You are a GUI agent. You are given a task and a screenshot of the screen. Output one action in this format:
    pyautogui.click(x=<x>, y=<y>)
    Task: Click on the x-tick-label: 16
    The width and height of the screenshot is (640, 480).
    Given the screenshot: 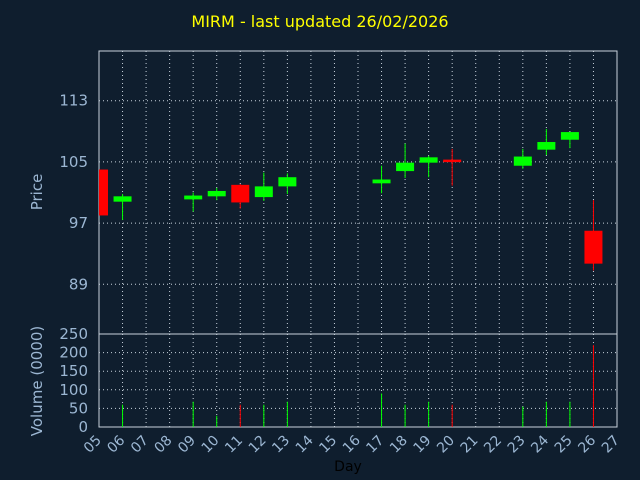 What is the action you would take?
    pyautogui.click(x=352, y=444)
    